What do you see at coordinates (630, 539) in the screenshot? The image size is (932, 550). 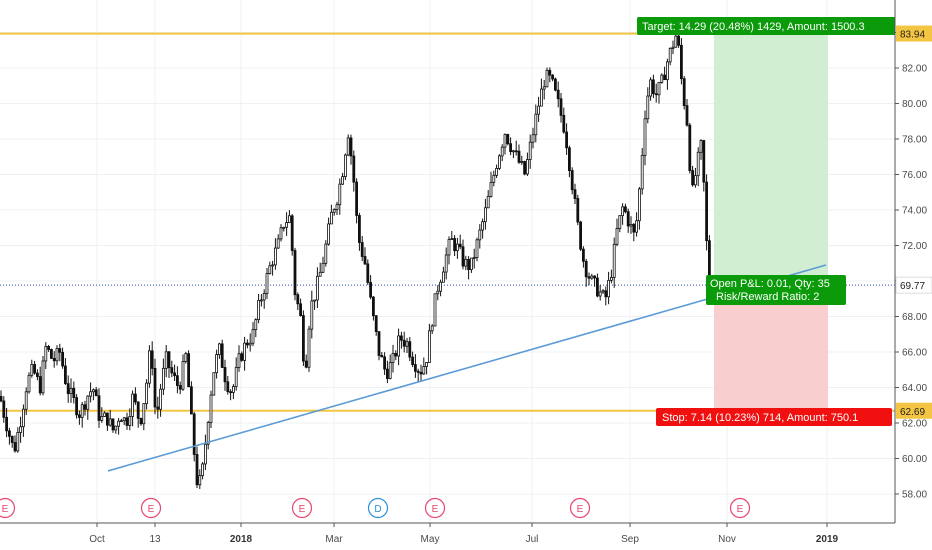 I see `x-tick-label: Sep` at bounding box center [630, 539].